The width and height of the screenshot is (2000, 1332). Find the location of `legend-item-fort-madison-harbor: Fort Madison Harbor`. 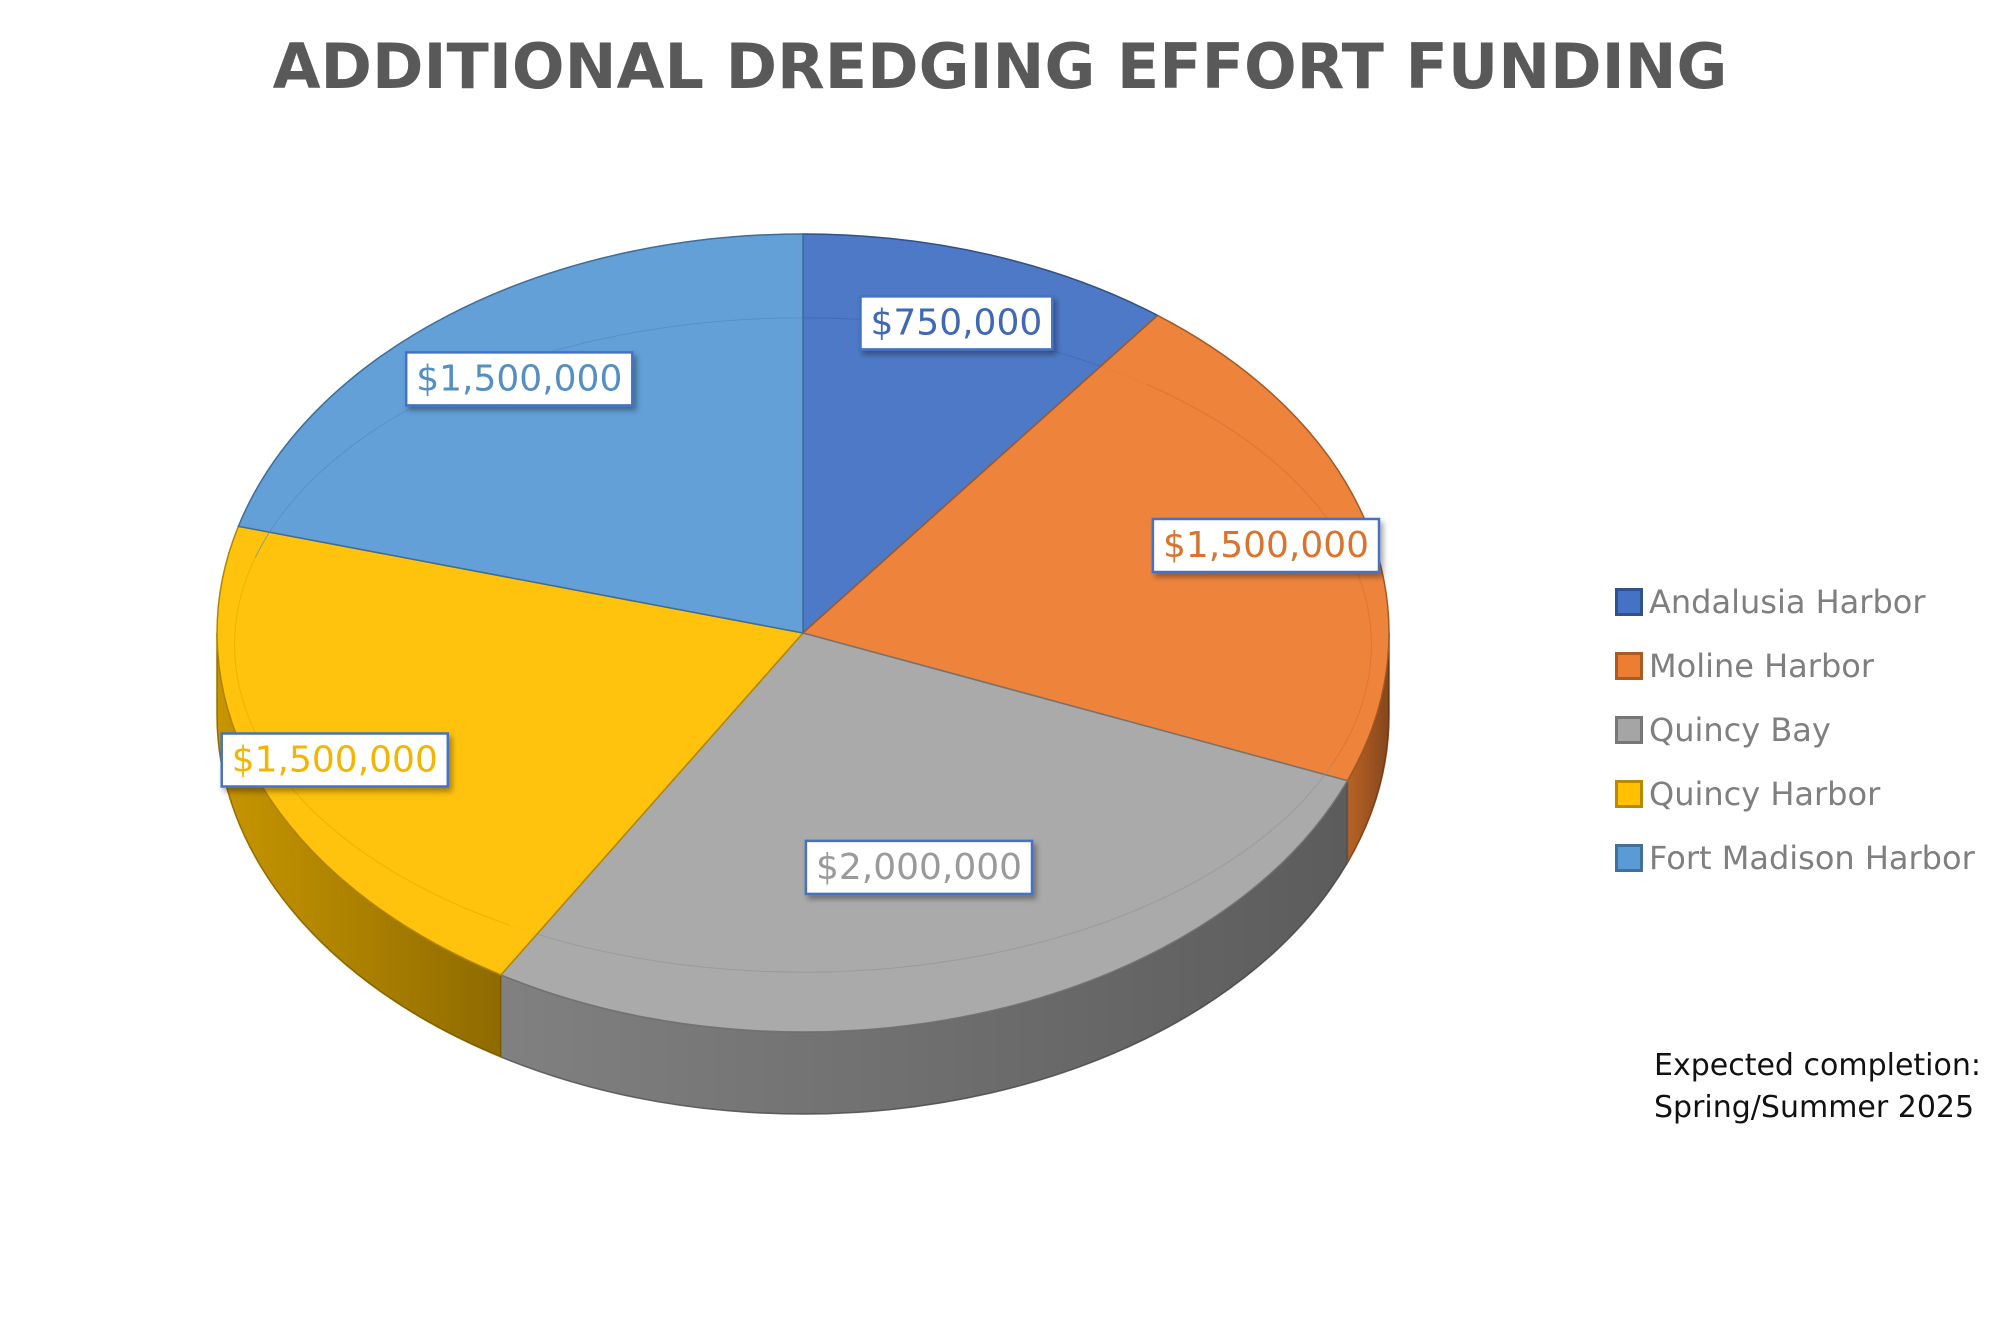

legend-item-fort-madison-harbor: Fort Madison Harbor is located at coordinates (1795, 858).